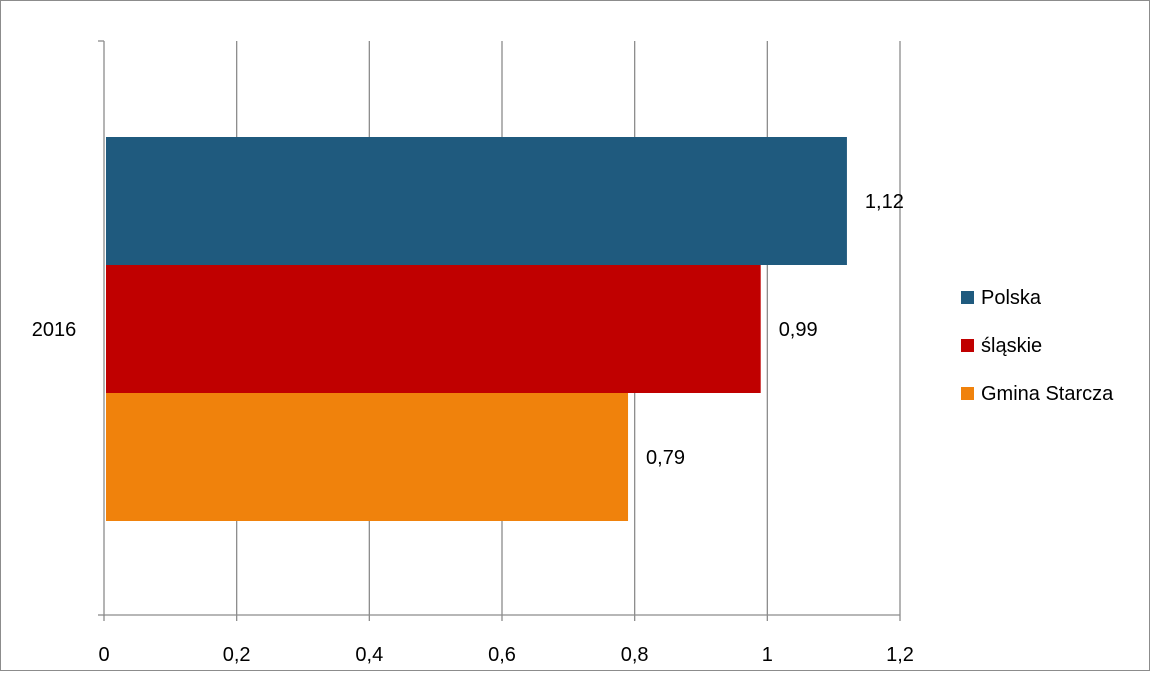 The width and height of the screenshot is (1151, 673). What do you see at coordinates (369, 655) in the screenshot?
I see `x-tick-label: 0,4` at bounding box center [369, 655].